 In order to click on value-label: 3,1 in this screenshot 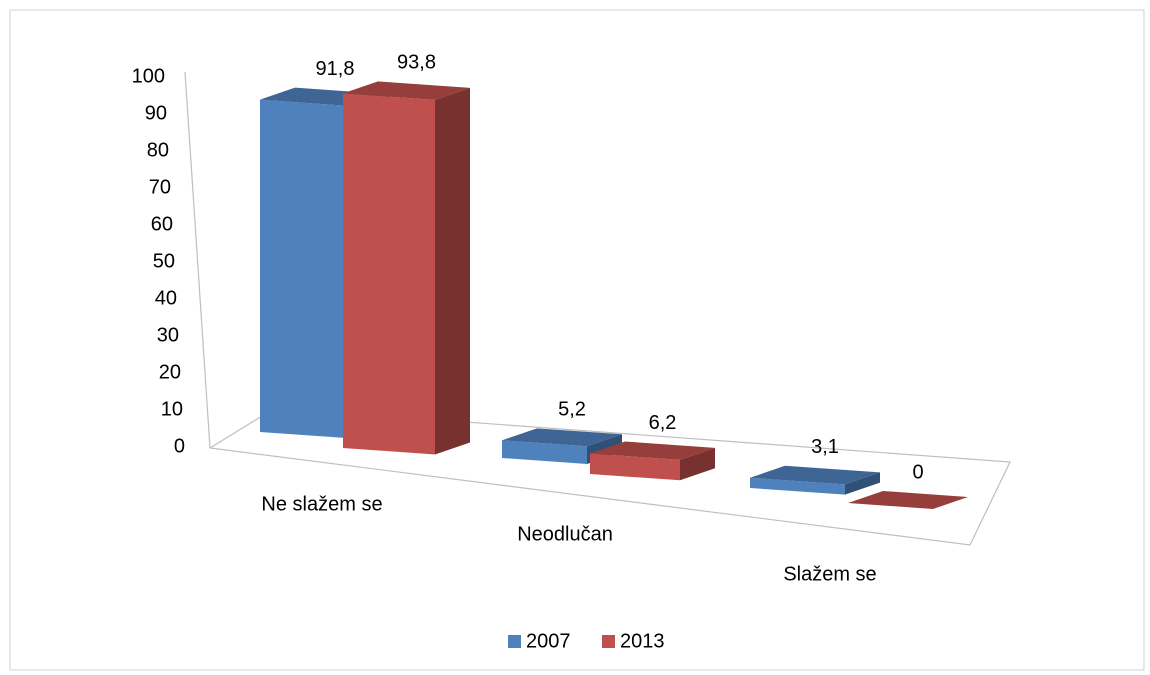, I will do `click(825, 447)`.